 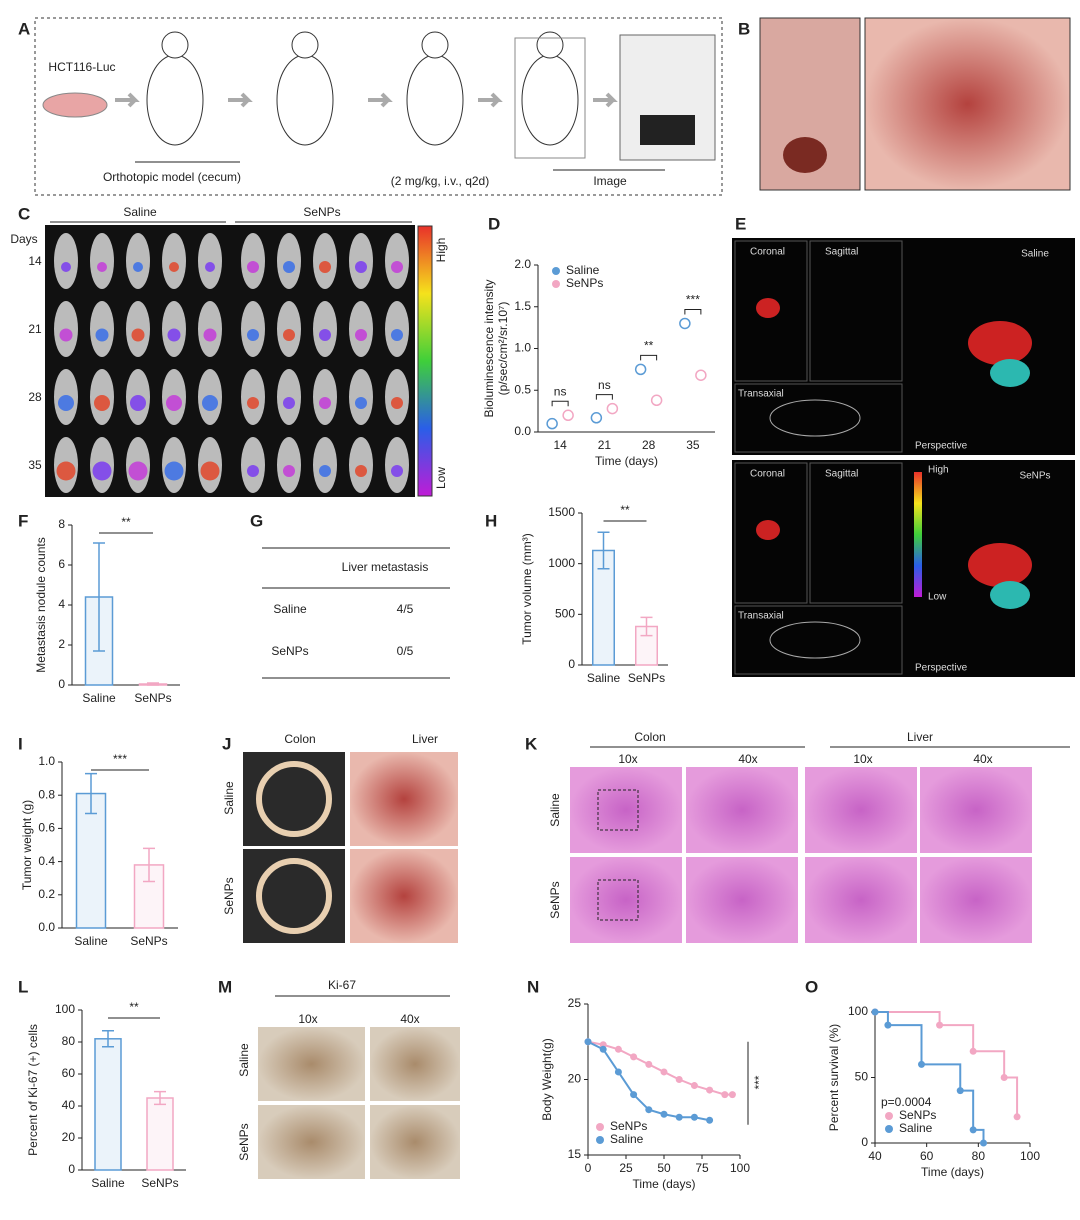 What do you see at coordinates (61, 604) in the screenshot?
I see `y-tick-label: 4` at bounding box center [61, 604].